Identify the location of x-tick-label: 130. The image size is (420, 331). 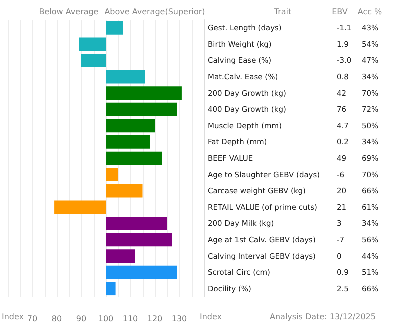
(180, 319).